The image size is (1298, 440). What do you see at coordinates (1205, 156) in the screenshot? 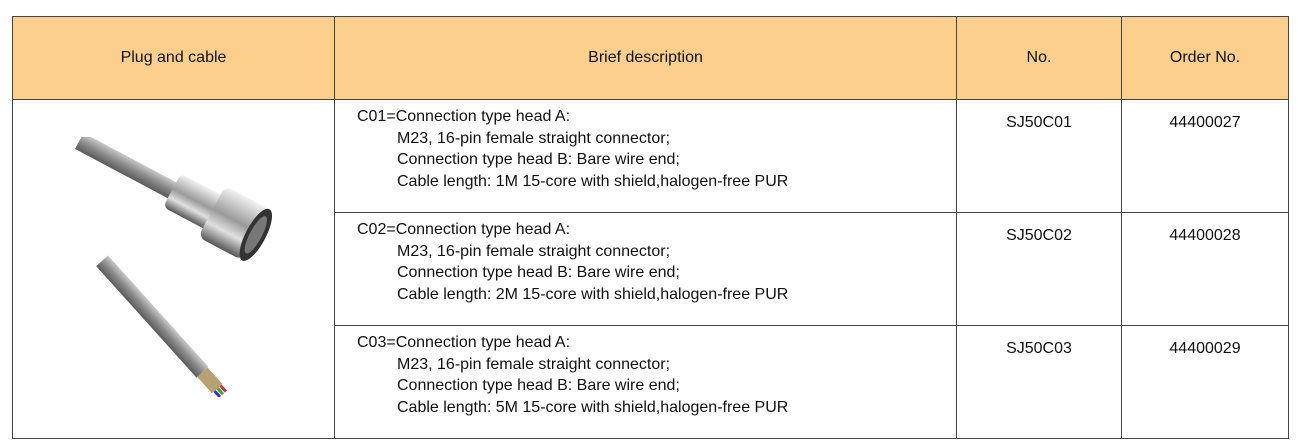
I see `order-number: 44400027` at bounding box center [1205, 156].